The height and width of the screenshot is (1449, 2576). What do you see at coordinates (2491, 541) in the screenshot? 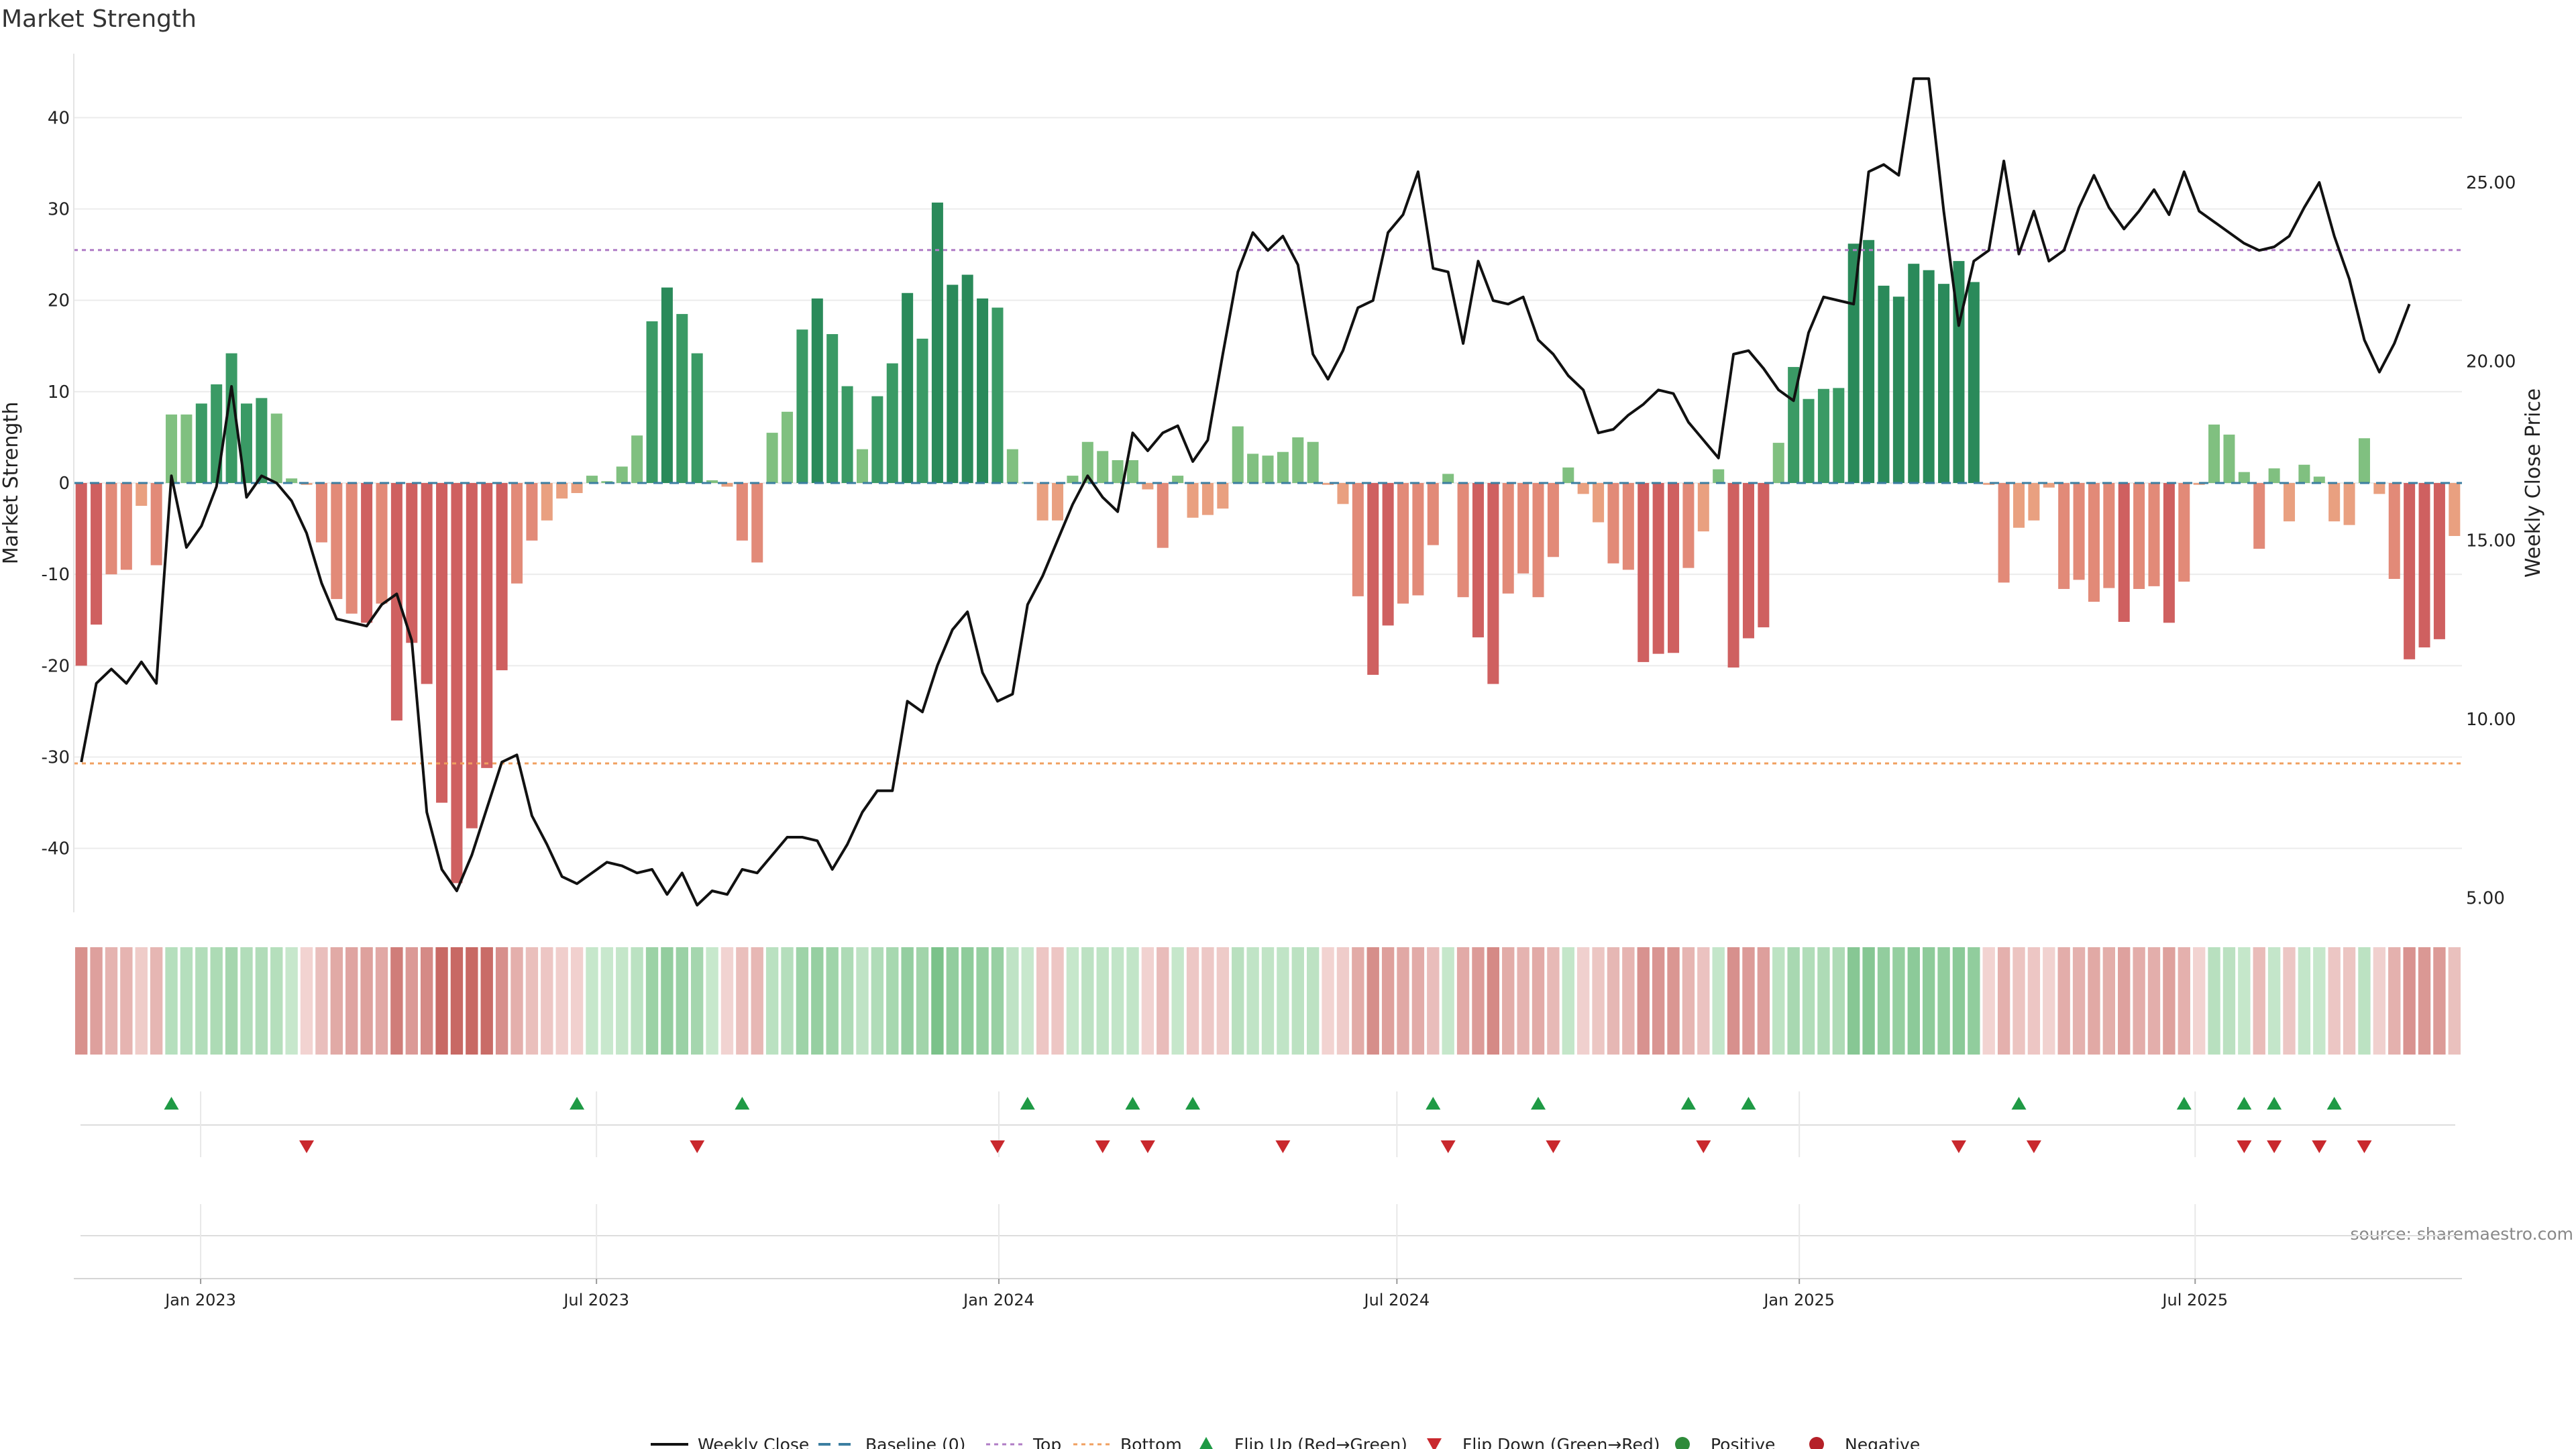
I see `y2-tick-label: 15.00` at bounding box center [2491, 541].